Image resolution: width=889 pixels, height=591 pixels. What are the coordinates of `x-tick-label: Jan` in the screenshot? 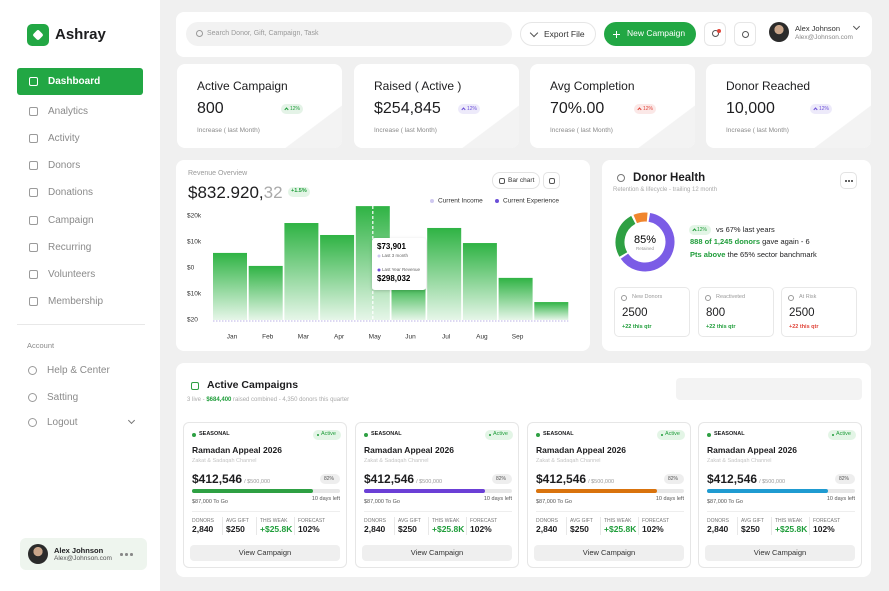 It's located at (232, 337).